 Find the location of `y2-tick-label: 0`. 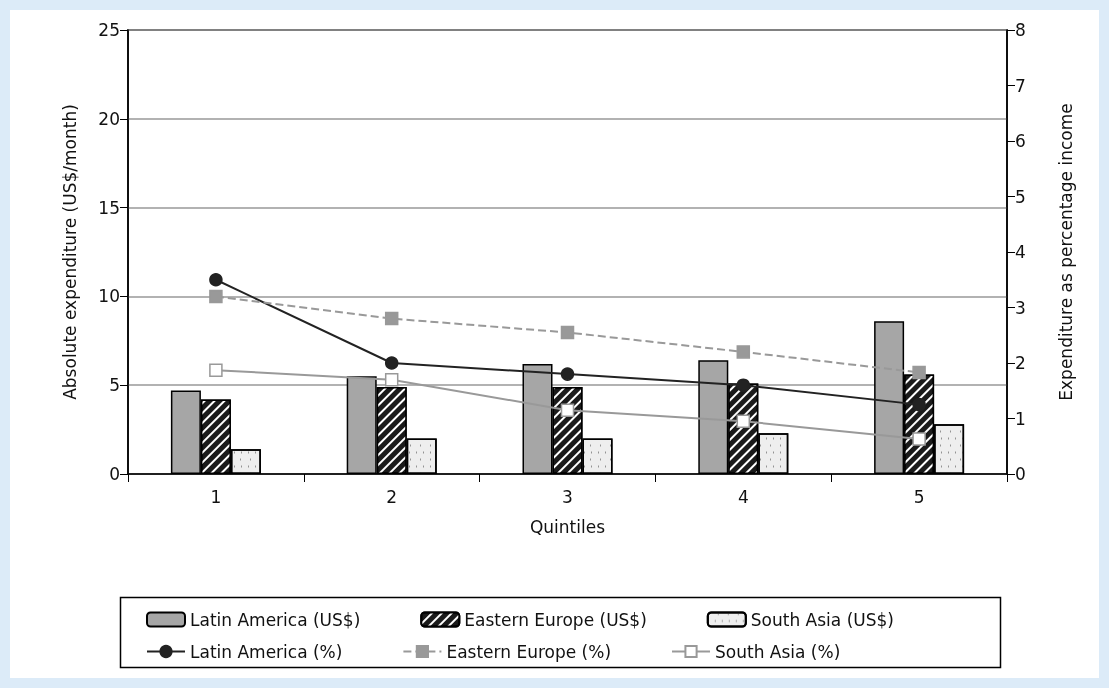

y2-tick-label: 0 is located at coordinates (1020, 474).